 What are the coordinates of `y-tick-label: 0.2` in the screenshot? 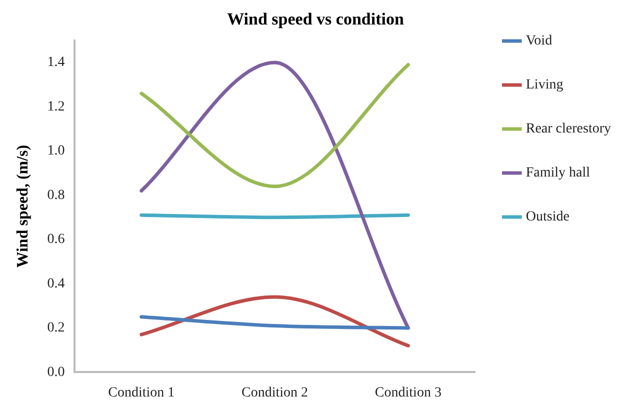 It's located at (56, 328).